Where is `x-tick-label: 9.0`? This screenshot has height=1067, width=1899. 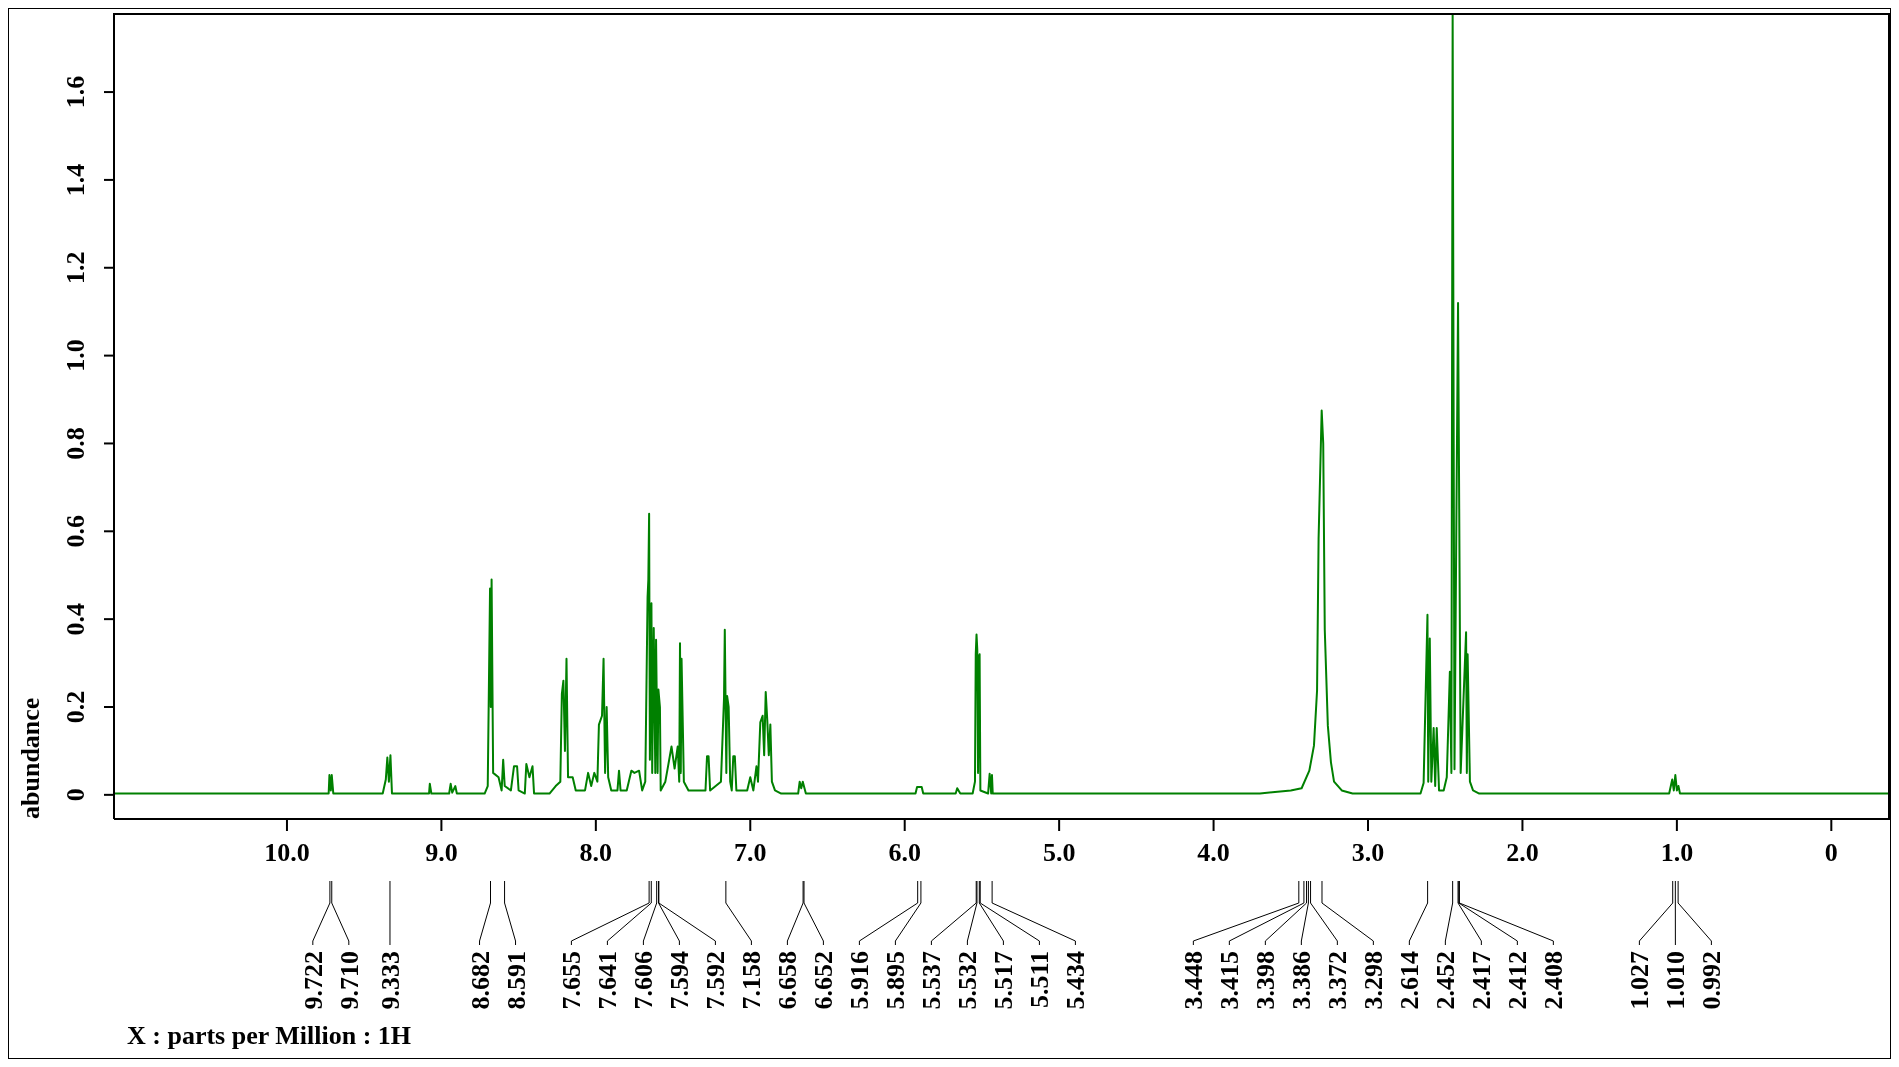
x-tick-label: 9.0 is located at coordinates (441, 852).